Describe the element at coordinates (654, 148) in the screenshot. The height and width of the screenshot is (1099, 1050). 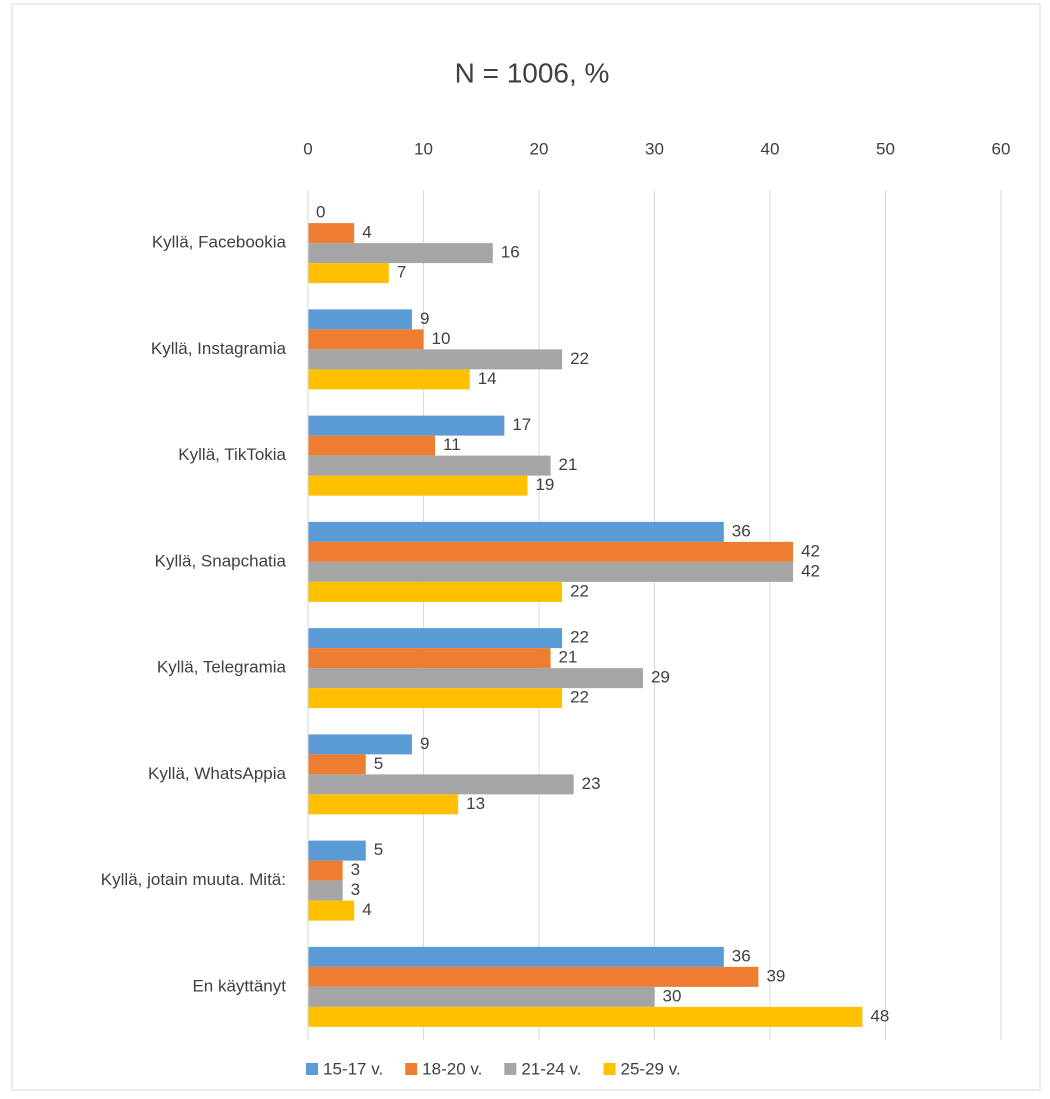
I see `x-tick-label: 30` at that location.